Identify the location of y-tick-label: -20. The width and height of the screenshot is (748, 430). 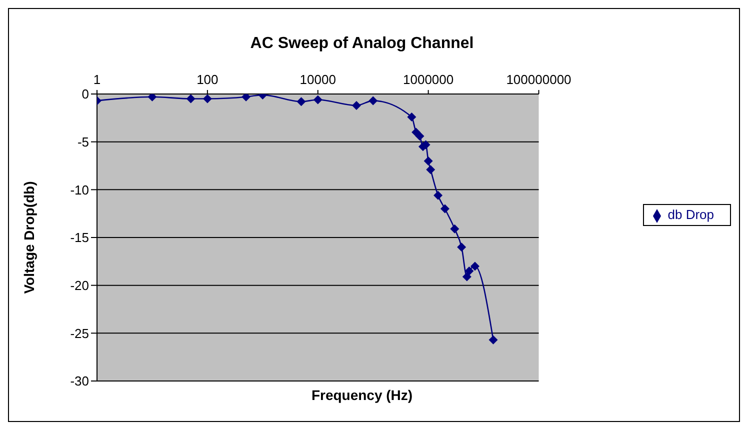
(79, 285).